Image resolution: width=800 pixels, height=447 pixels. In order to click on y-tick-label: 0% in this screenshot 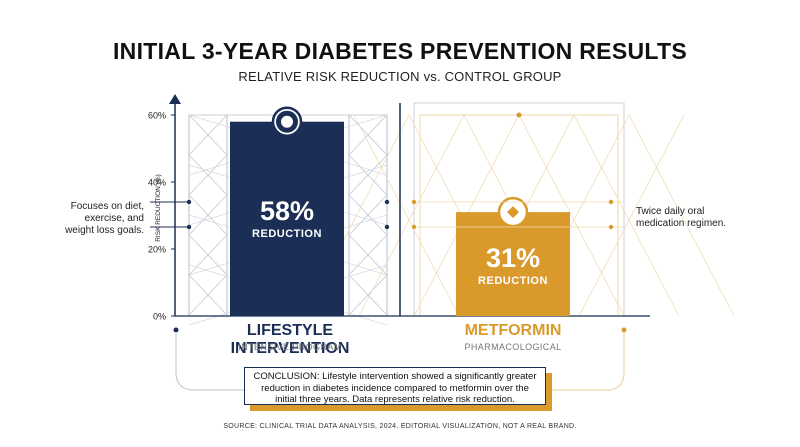, I will do `click(159, 317)`.